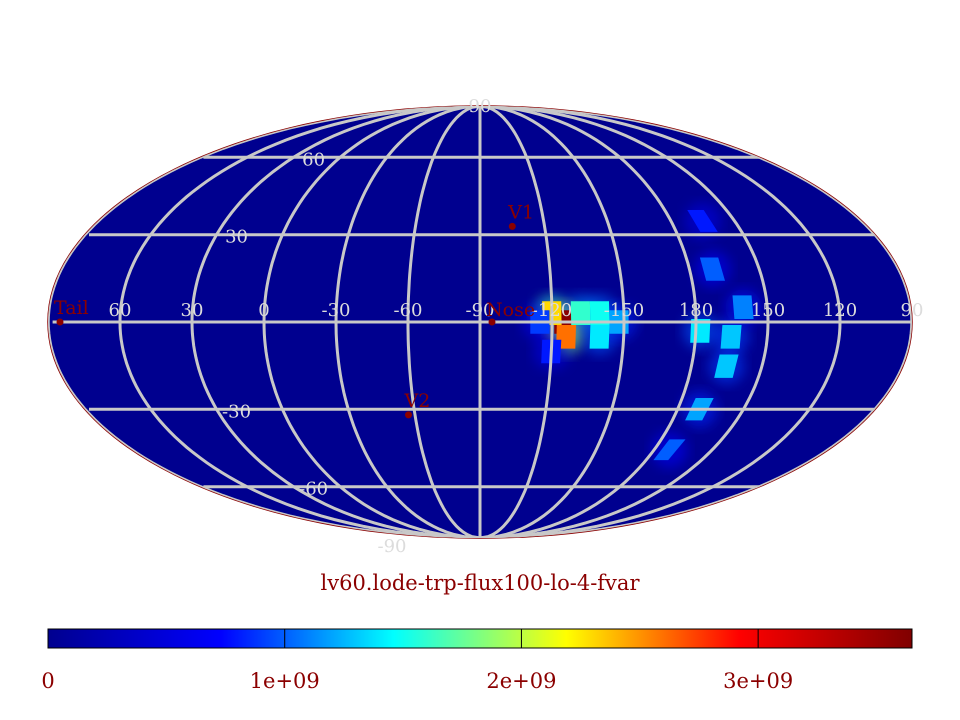 Image resolution: width=960 pixels, height=720 pixels. What do you see at coordinates (236, 411) in the screenshot?
I see `latitude-label: -30` at bounding box center [236, 411].